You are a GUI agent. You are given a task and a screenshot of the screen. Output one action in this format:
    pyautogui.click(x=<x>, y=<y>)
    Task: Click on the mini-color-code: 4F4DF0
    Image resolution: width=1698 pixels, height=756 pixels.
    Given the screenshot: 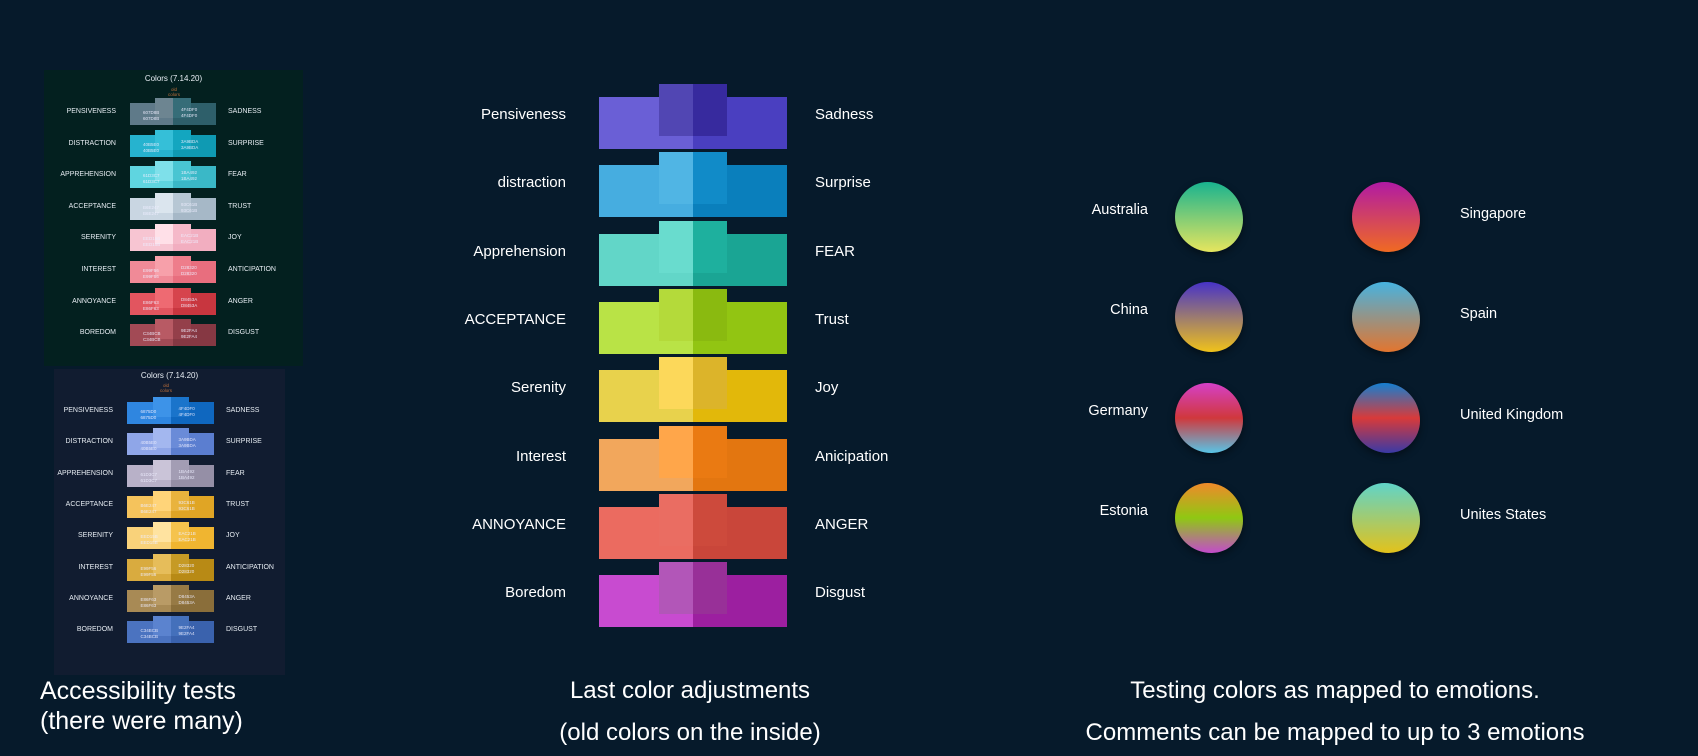 What is the action you would take?
    pyautogui.click(x=189, y=115)
    